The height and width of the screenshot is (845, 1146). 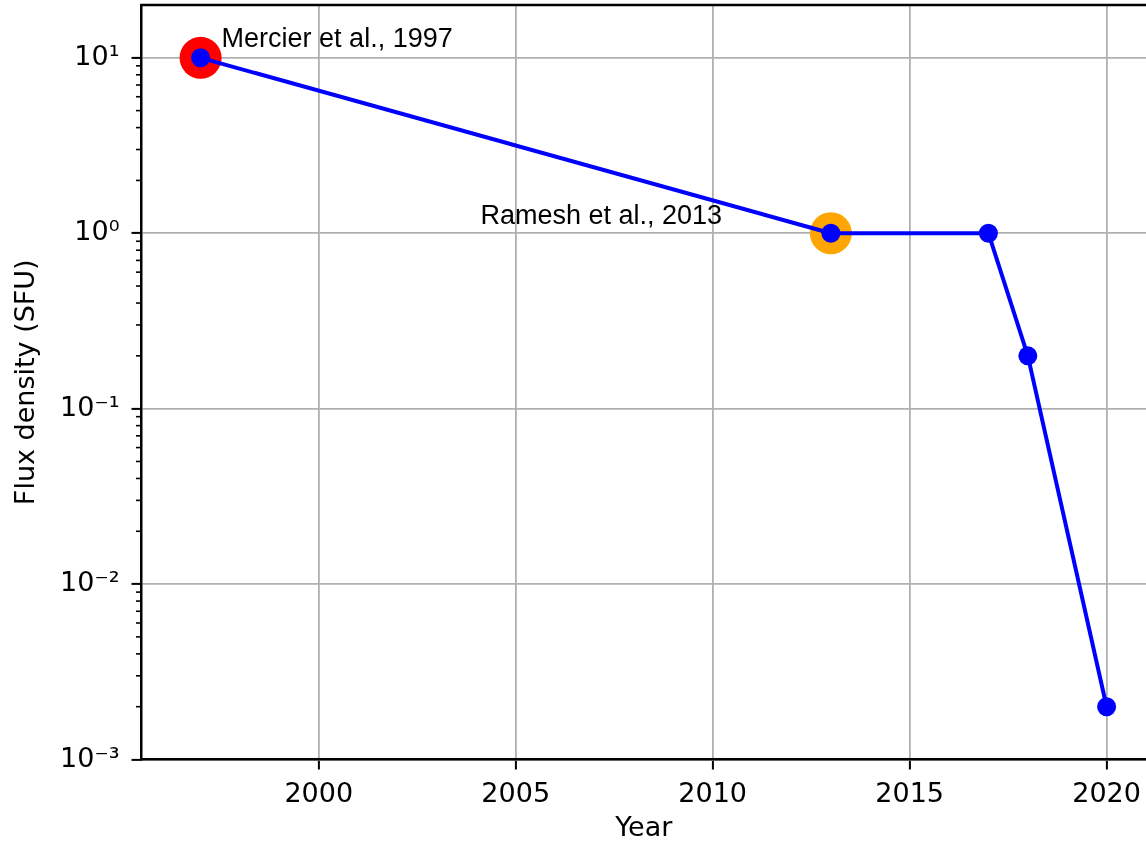 I want to click on y-tick-label: 10⁰, so click(x=97, y=231).